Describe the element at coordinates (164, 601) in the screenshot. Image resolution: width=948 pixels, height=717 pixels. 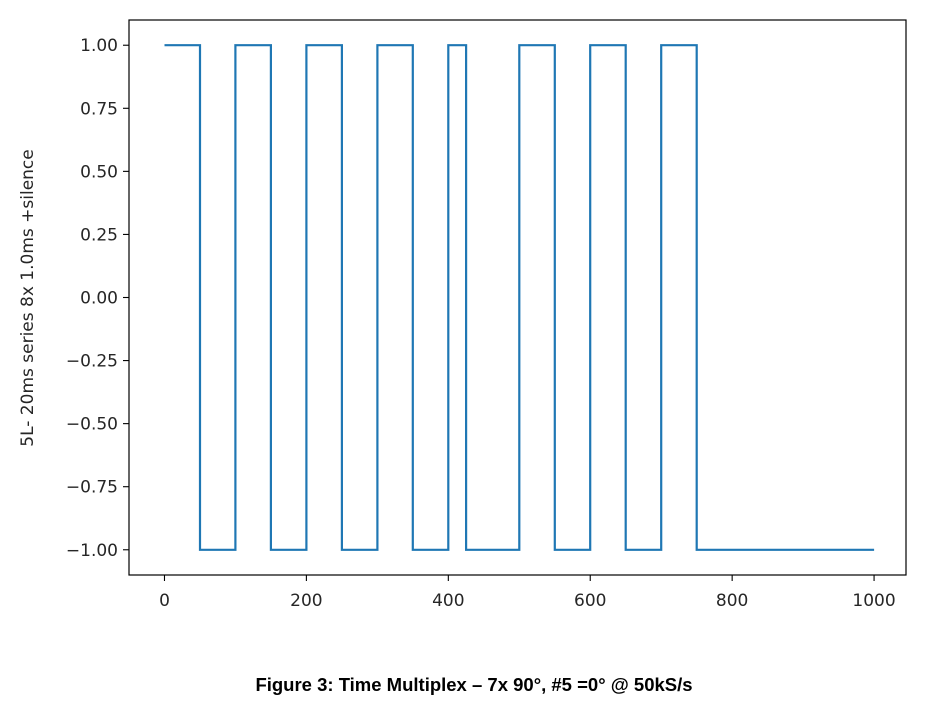
I see `x-tick-label: 0` at that location.